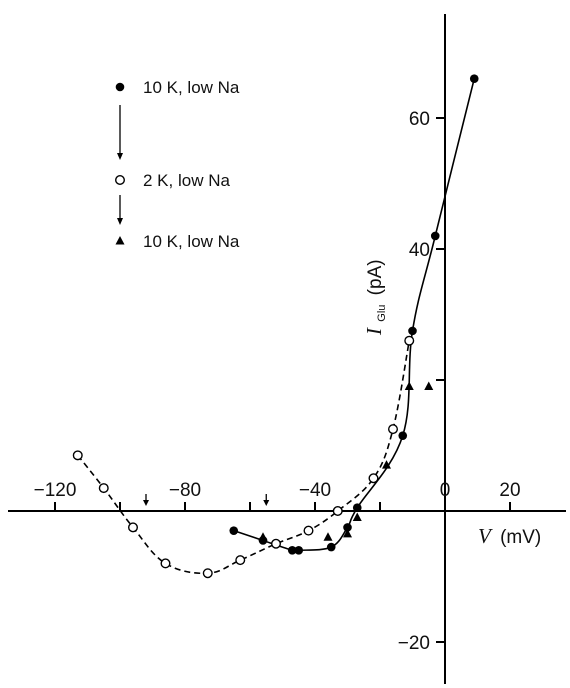  I want to click on x-axis-unit: (mV), so click(520, 537).